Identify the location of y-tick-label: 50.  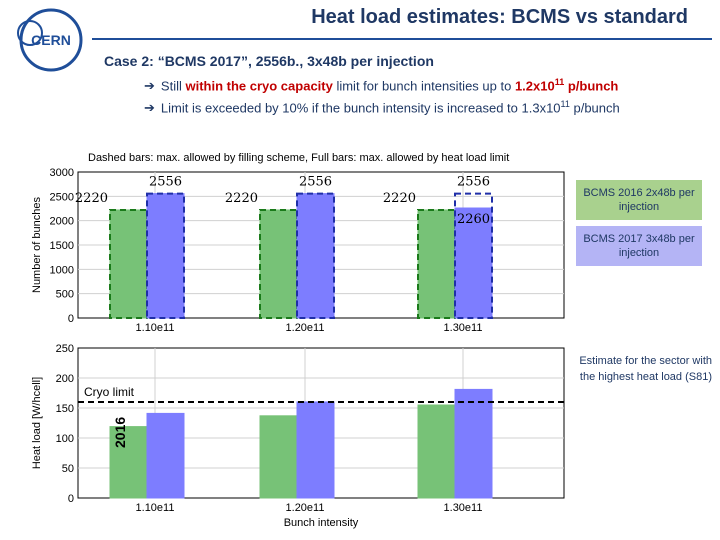
(68, 469).